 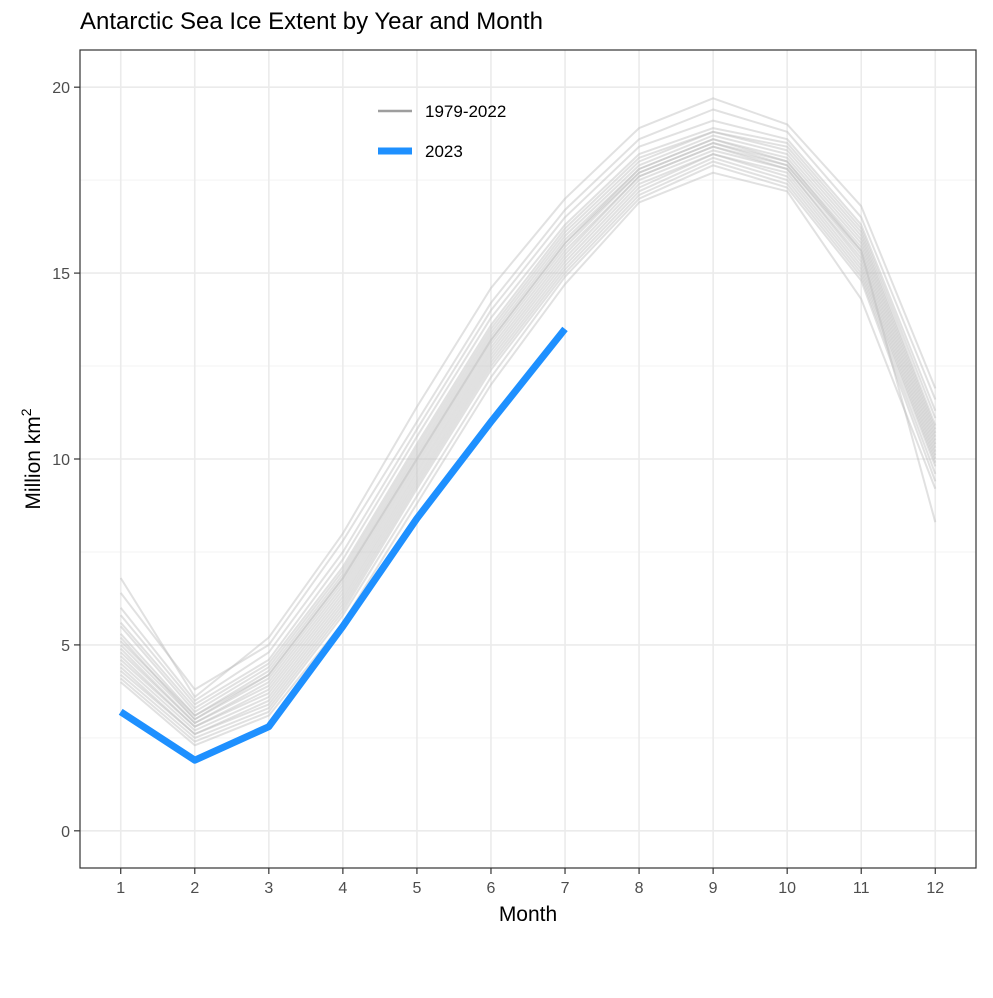 What do you see at coordinates (528, 914) in the screenshot?
I see `x-axis-label: Month` at bounding box center [528, 914].